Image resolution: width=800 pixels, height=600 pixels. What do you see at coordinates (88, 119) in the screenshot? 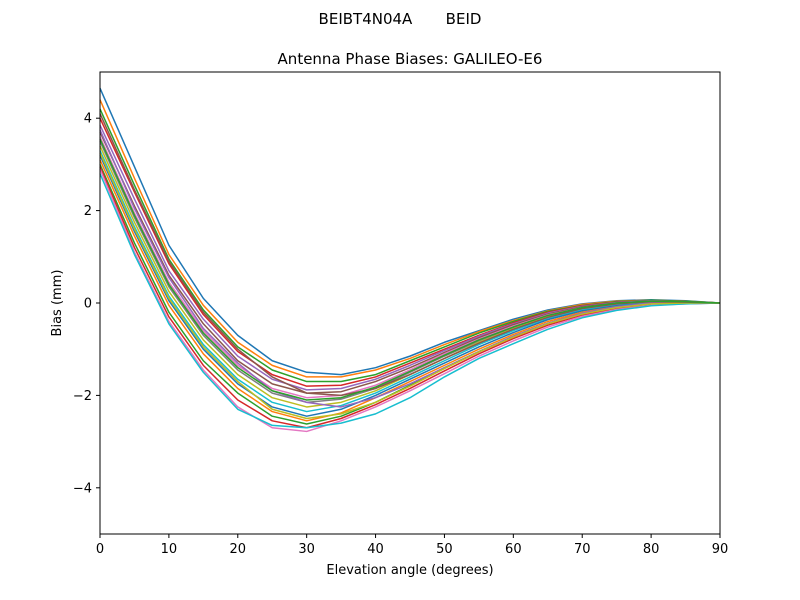
I see `y-tick-label: 4` at bounding box center [88, 119].